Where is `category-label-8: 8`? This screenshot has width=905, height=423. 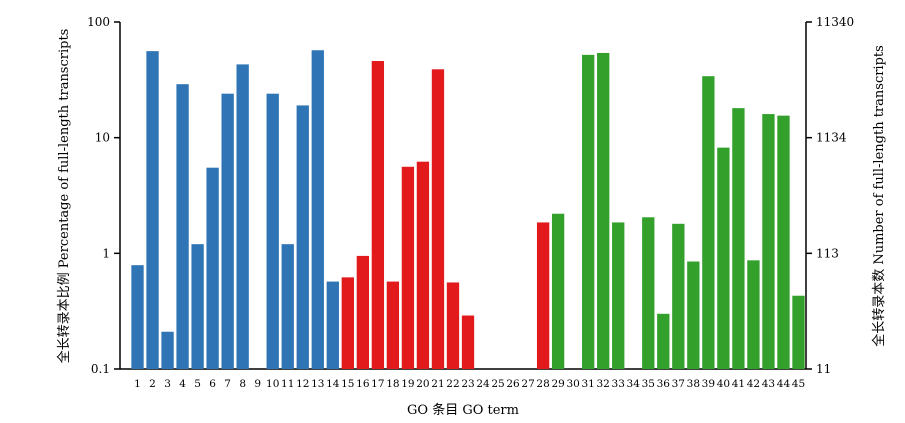
category-label-8: 8 is located at coordinates (242, 384).